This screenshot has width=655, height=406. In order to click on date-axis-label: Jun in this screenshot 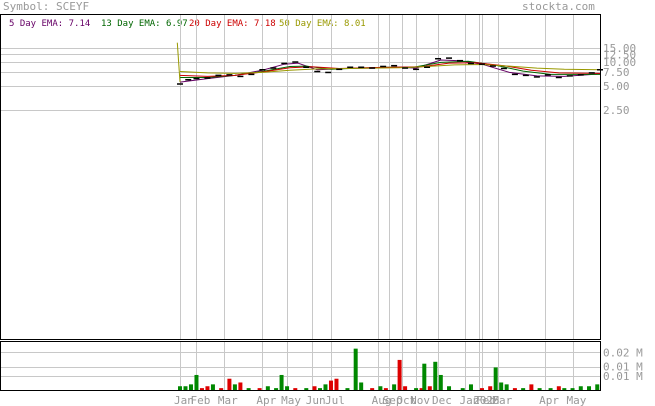, I will do `click(316, 400)`.